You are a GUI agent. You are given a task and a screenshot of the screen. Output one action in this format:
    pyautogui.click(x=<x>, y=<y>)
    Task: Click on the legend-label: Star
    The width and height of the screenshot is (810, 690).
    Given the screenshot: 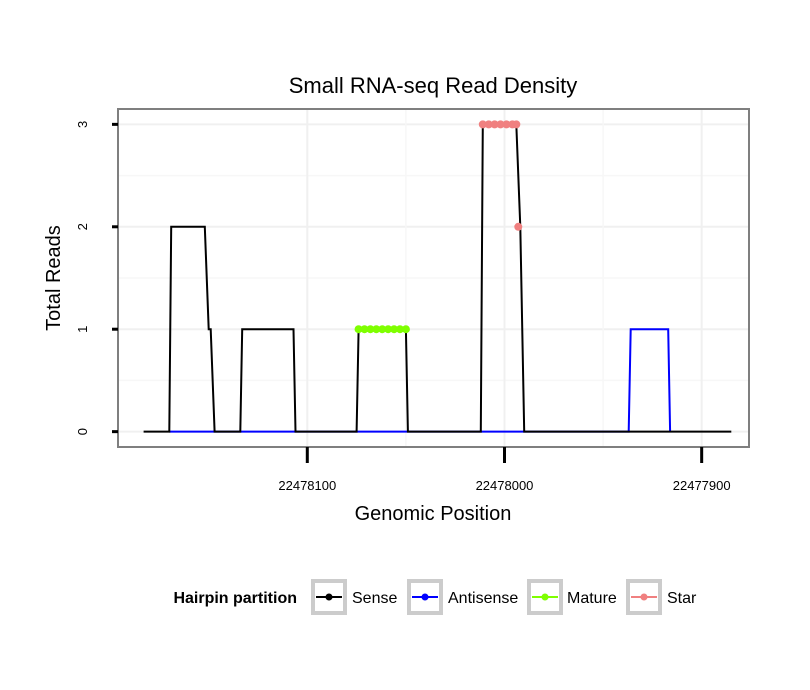 What is the action you would take?
    pyautogui.click(x=682, y=598)
    